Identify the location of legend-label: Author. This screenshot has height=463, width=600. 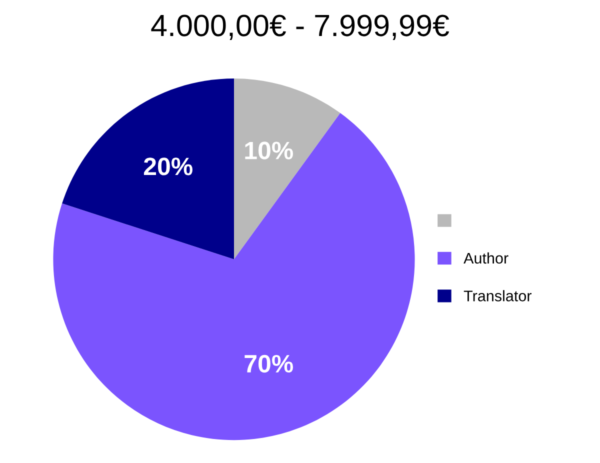
(486, 258).